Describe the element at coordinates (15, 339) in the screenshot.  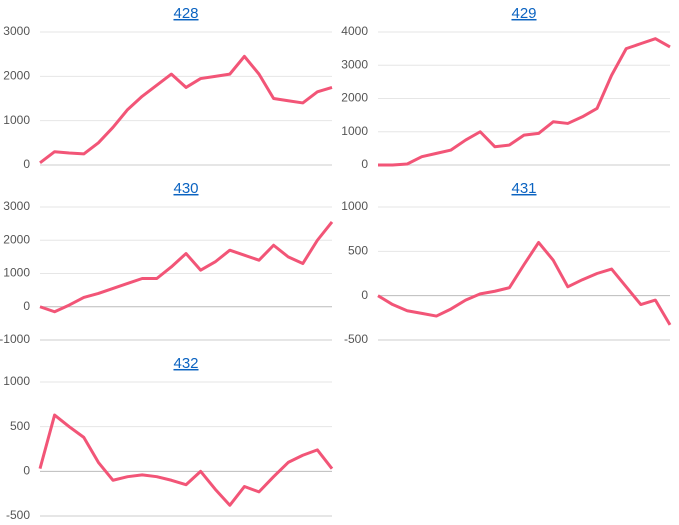
I see `y-tick-label: -1000` at that location.